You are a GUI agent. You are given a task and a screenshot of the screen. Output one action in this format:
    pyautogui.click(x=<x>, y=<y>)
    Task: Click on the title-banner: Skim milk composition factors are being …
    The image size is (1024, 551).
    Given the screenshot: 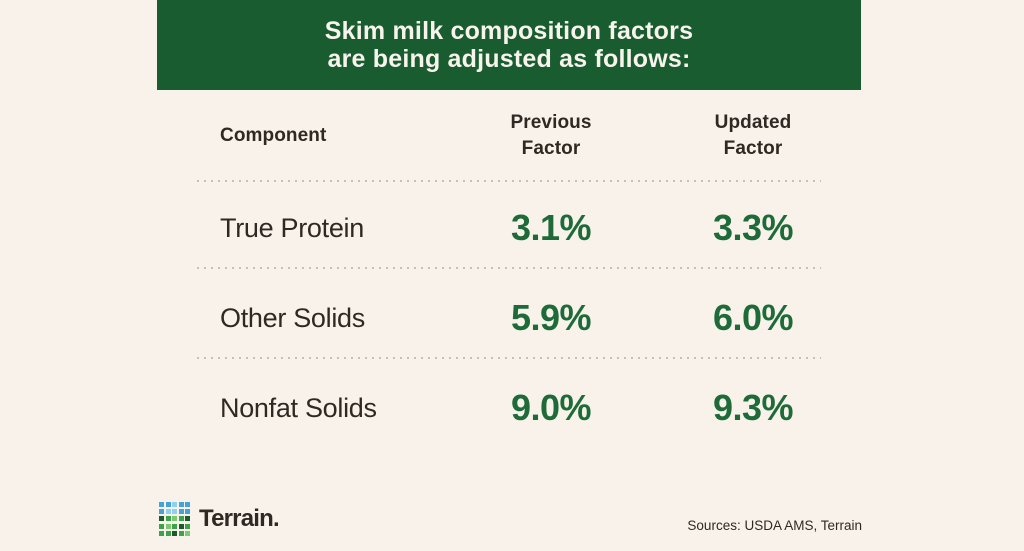 What is the action you would take?
    pyautogui.click(x=509, y=45)
    